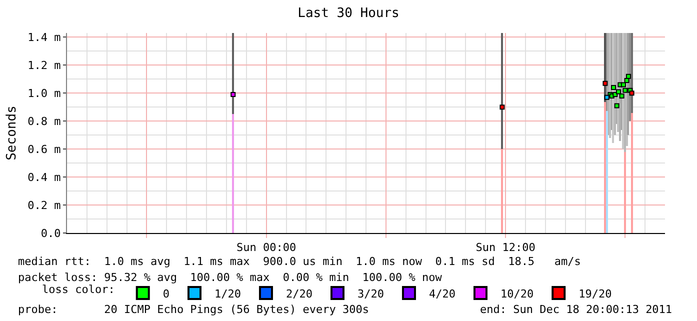 The image size is (697, 321). Describe the element at coordinates (193, 309) in the screenshot. I see `text: probe: 20 ICMP Echo Pings (56 Bytes) every 300s` at that location.